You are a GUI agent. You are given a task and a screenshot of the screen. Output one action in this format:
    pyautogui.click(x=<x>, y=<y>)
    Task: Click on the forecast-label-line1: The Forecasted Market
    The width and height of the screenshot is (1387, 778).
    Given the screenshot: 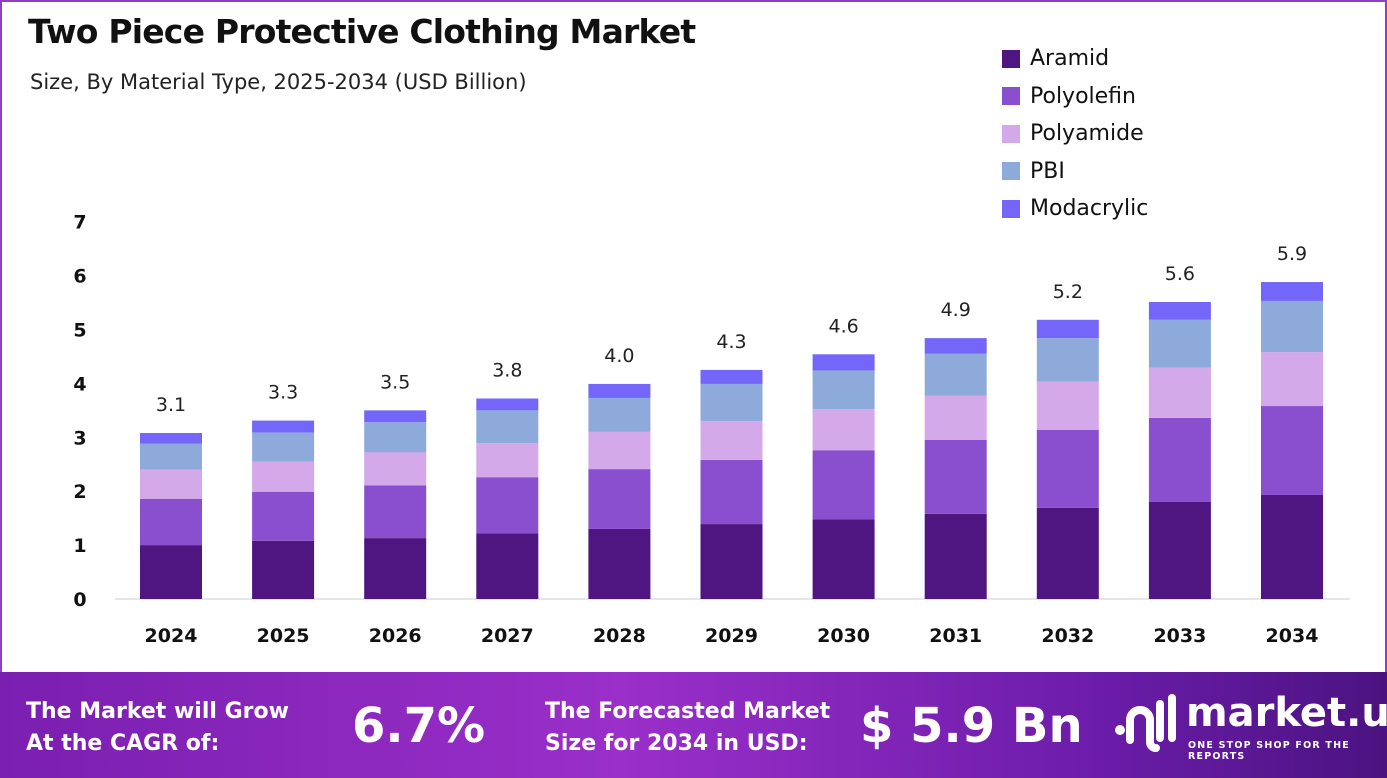 What is the action you would take?
    pyautogui.click(x=688, y=711)
    